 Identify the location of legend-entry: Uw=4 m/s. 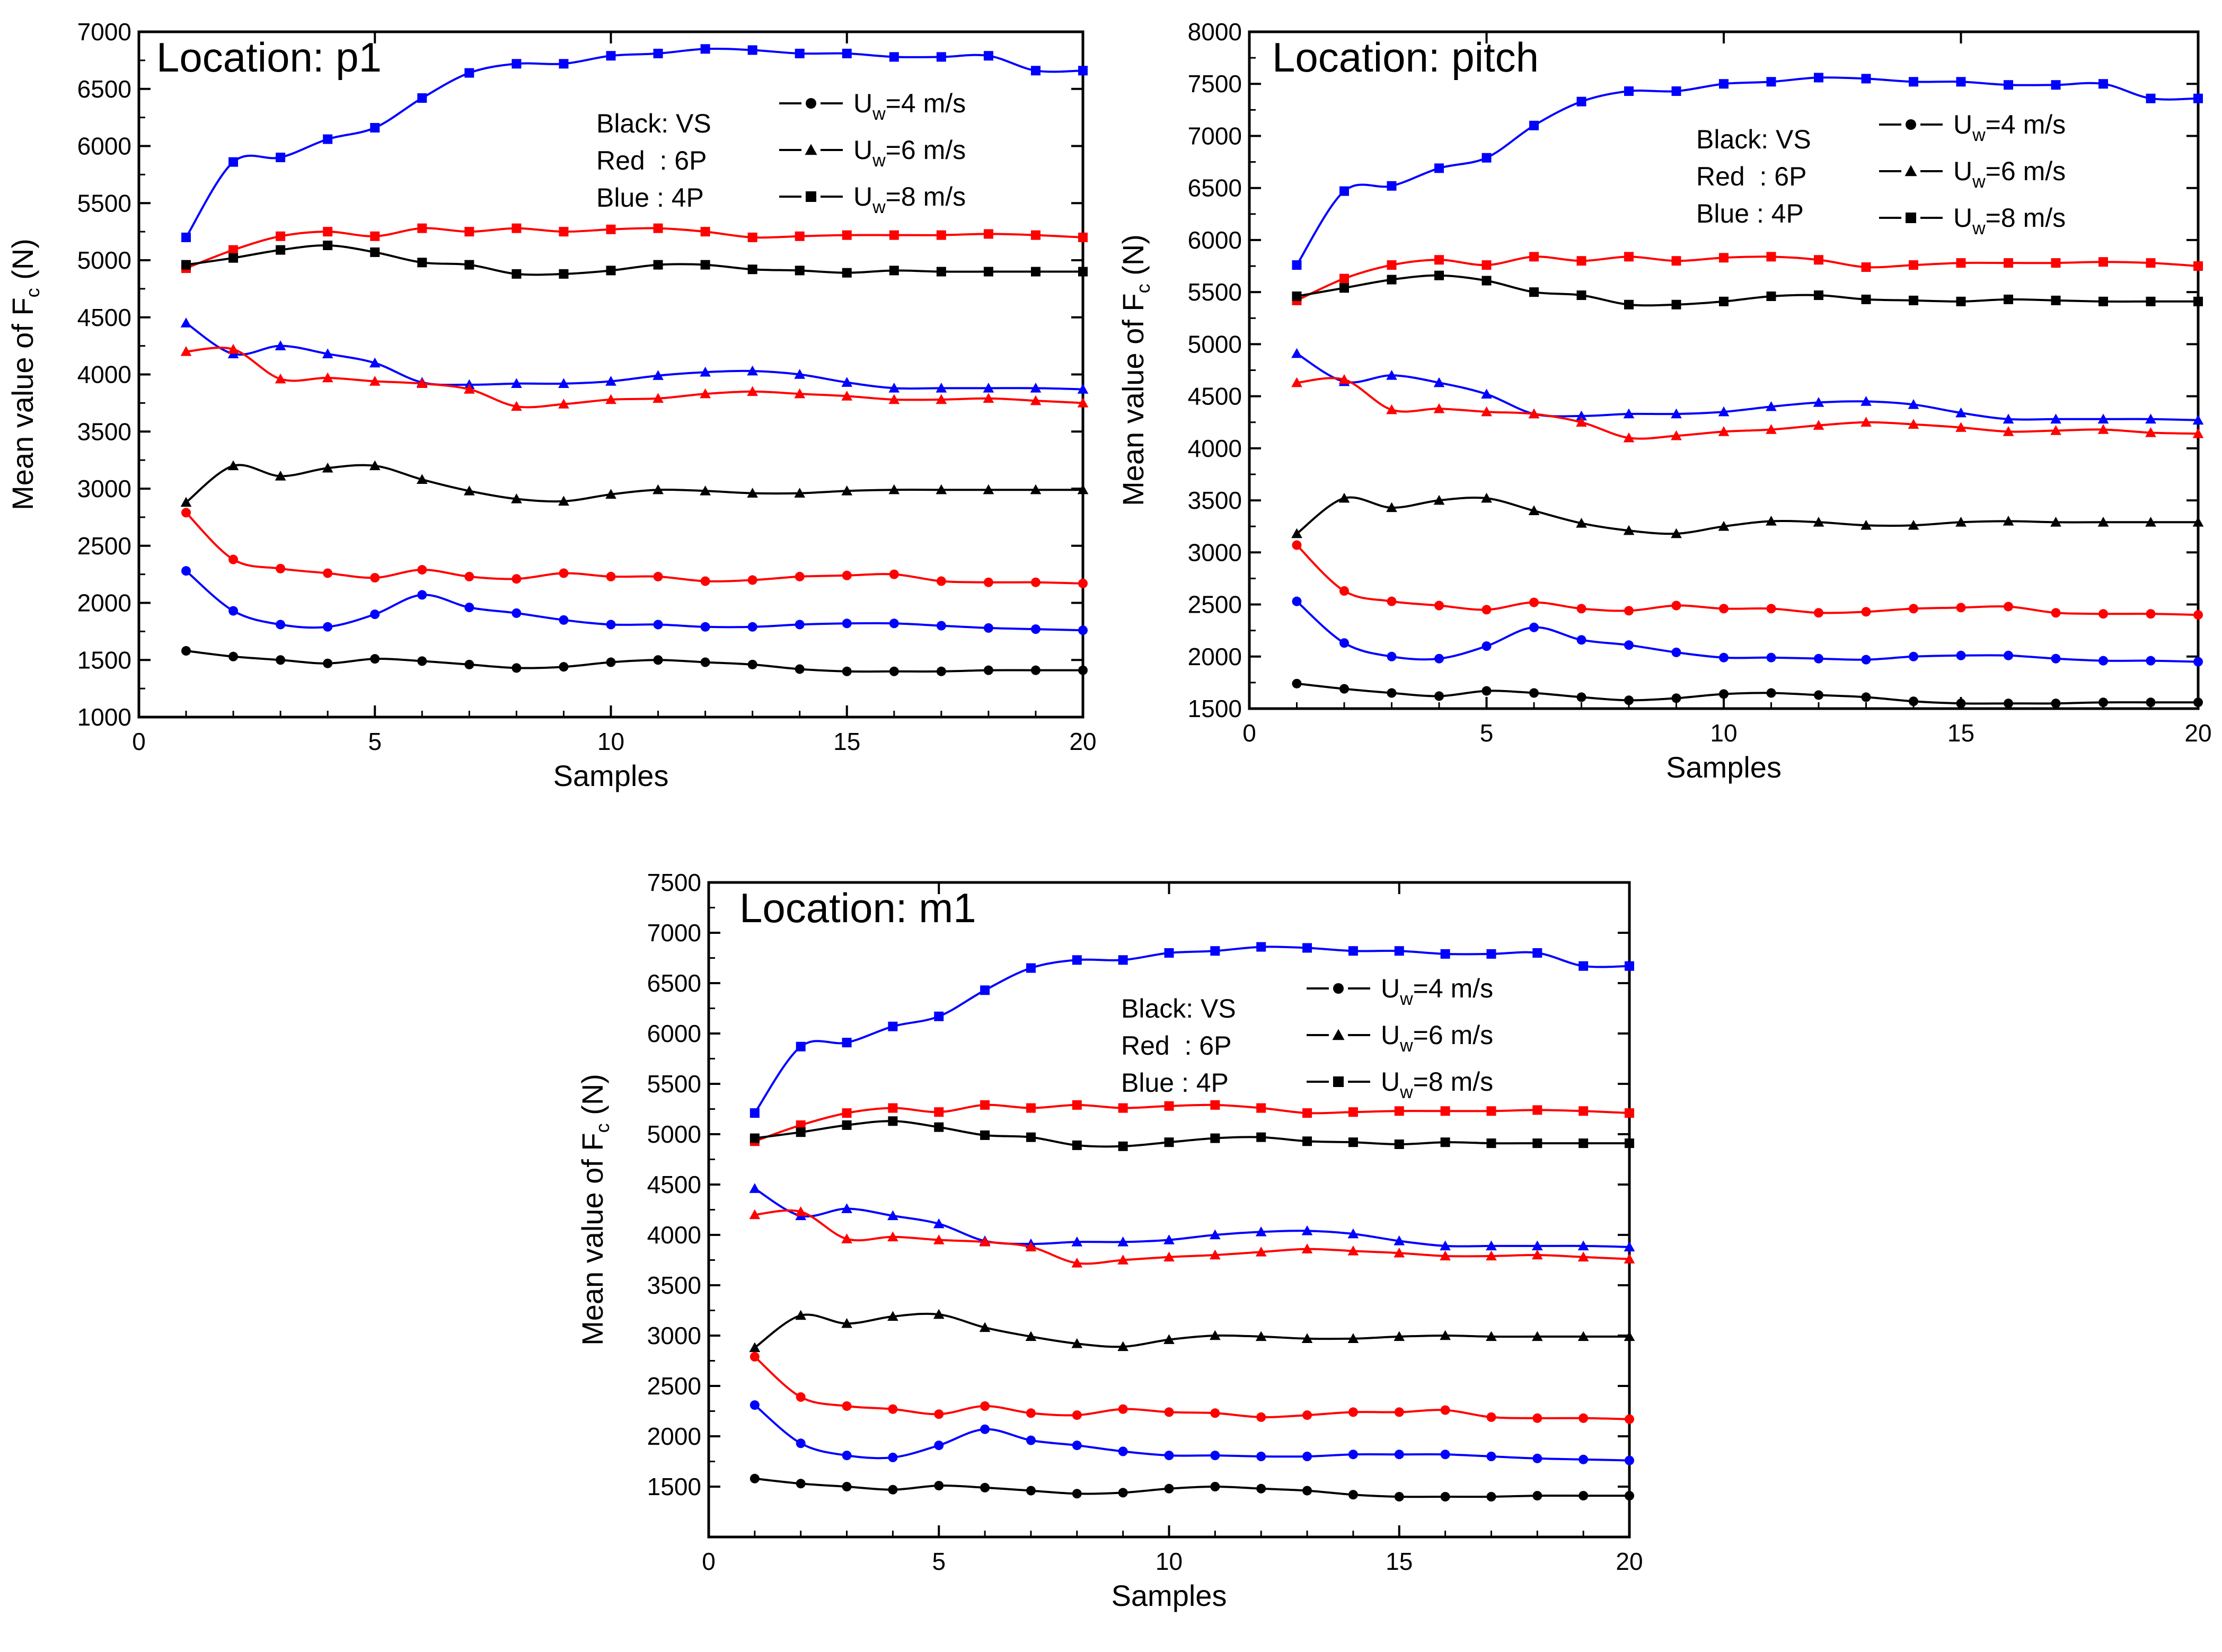
(1972, 128).